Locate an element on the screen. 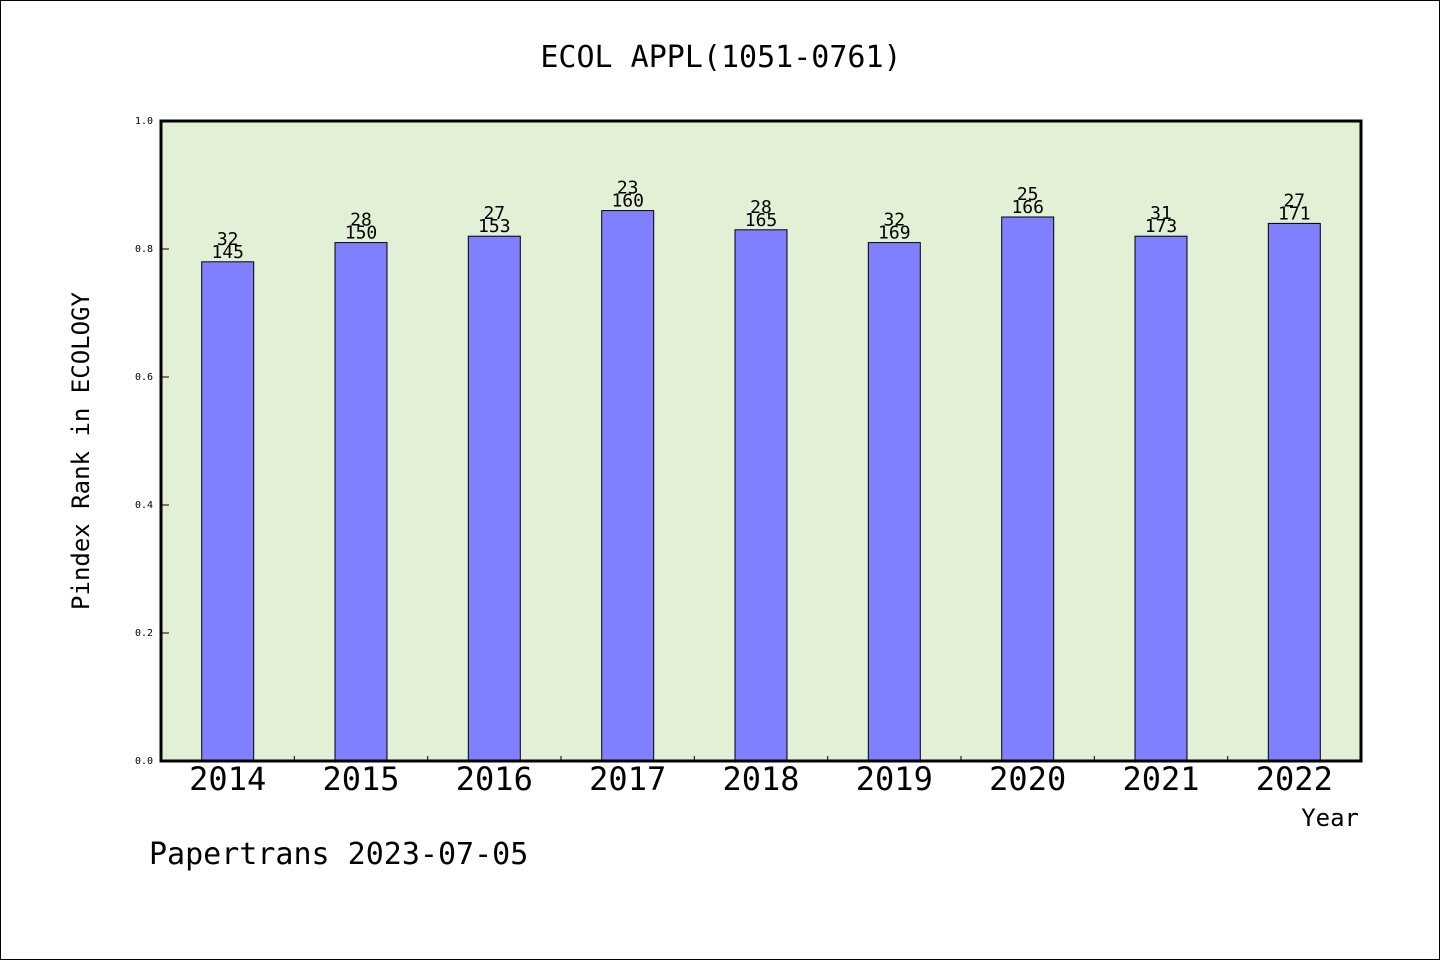  y-tick-label: 0.2 is located at coordinates (144, 633).